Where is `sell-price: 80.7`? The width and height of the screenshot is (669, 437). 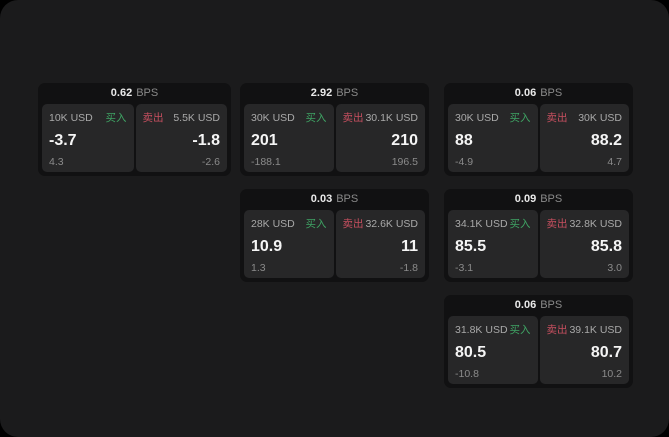 sell-price: 80.7 is located at coordinates (606, 352).